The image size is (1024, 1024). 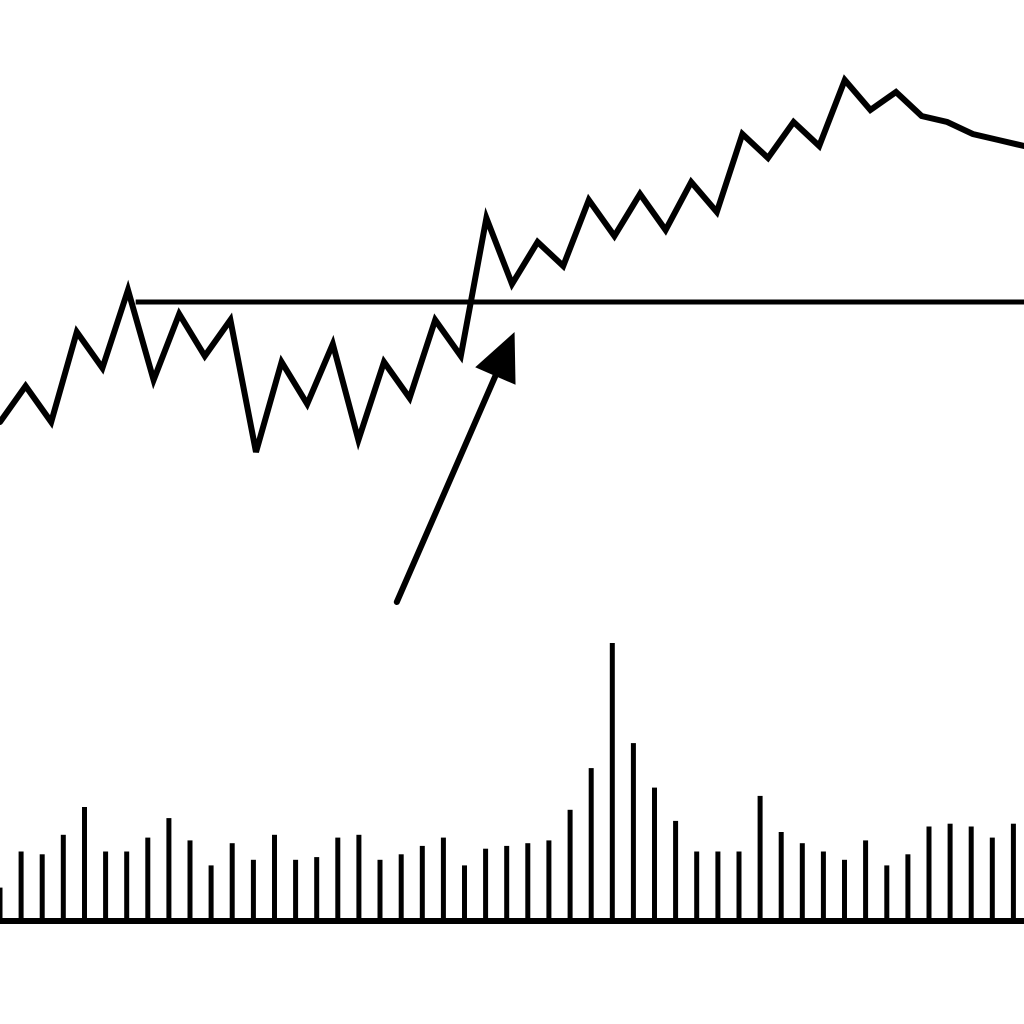 I want to click on breakout-arrow, so click(x=454, y=468).